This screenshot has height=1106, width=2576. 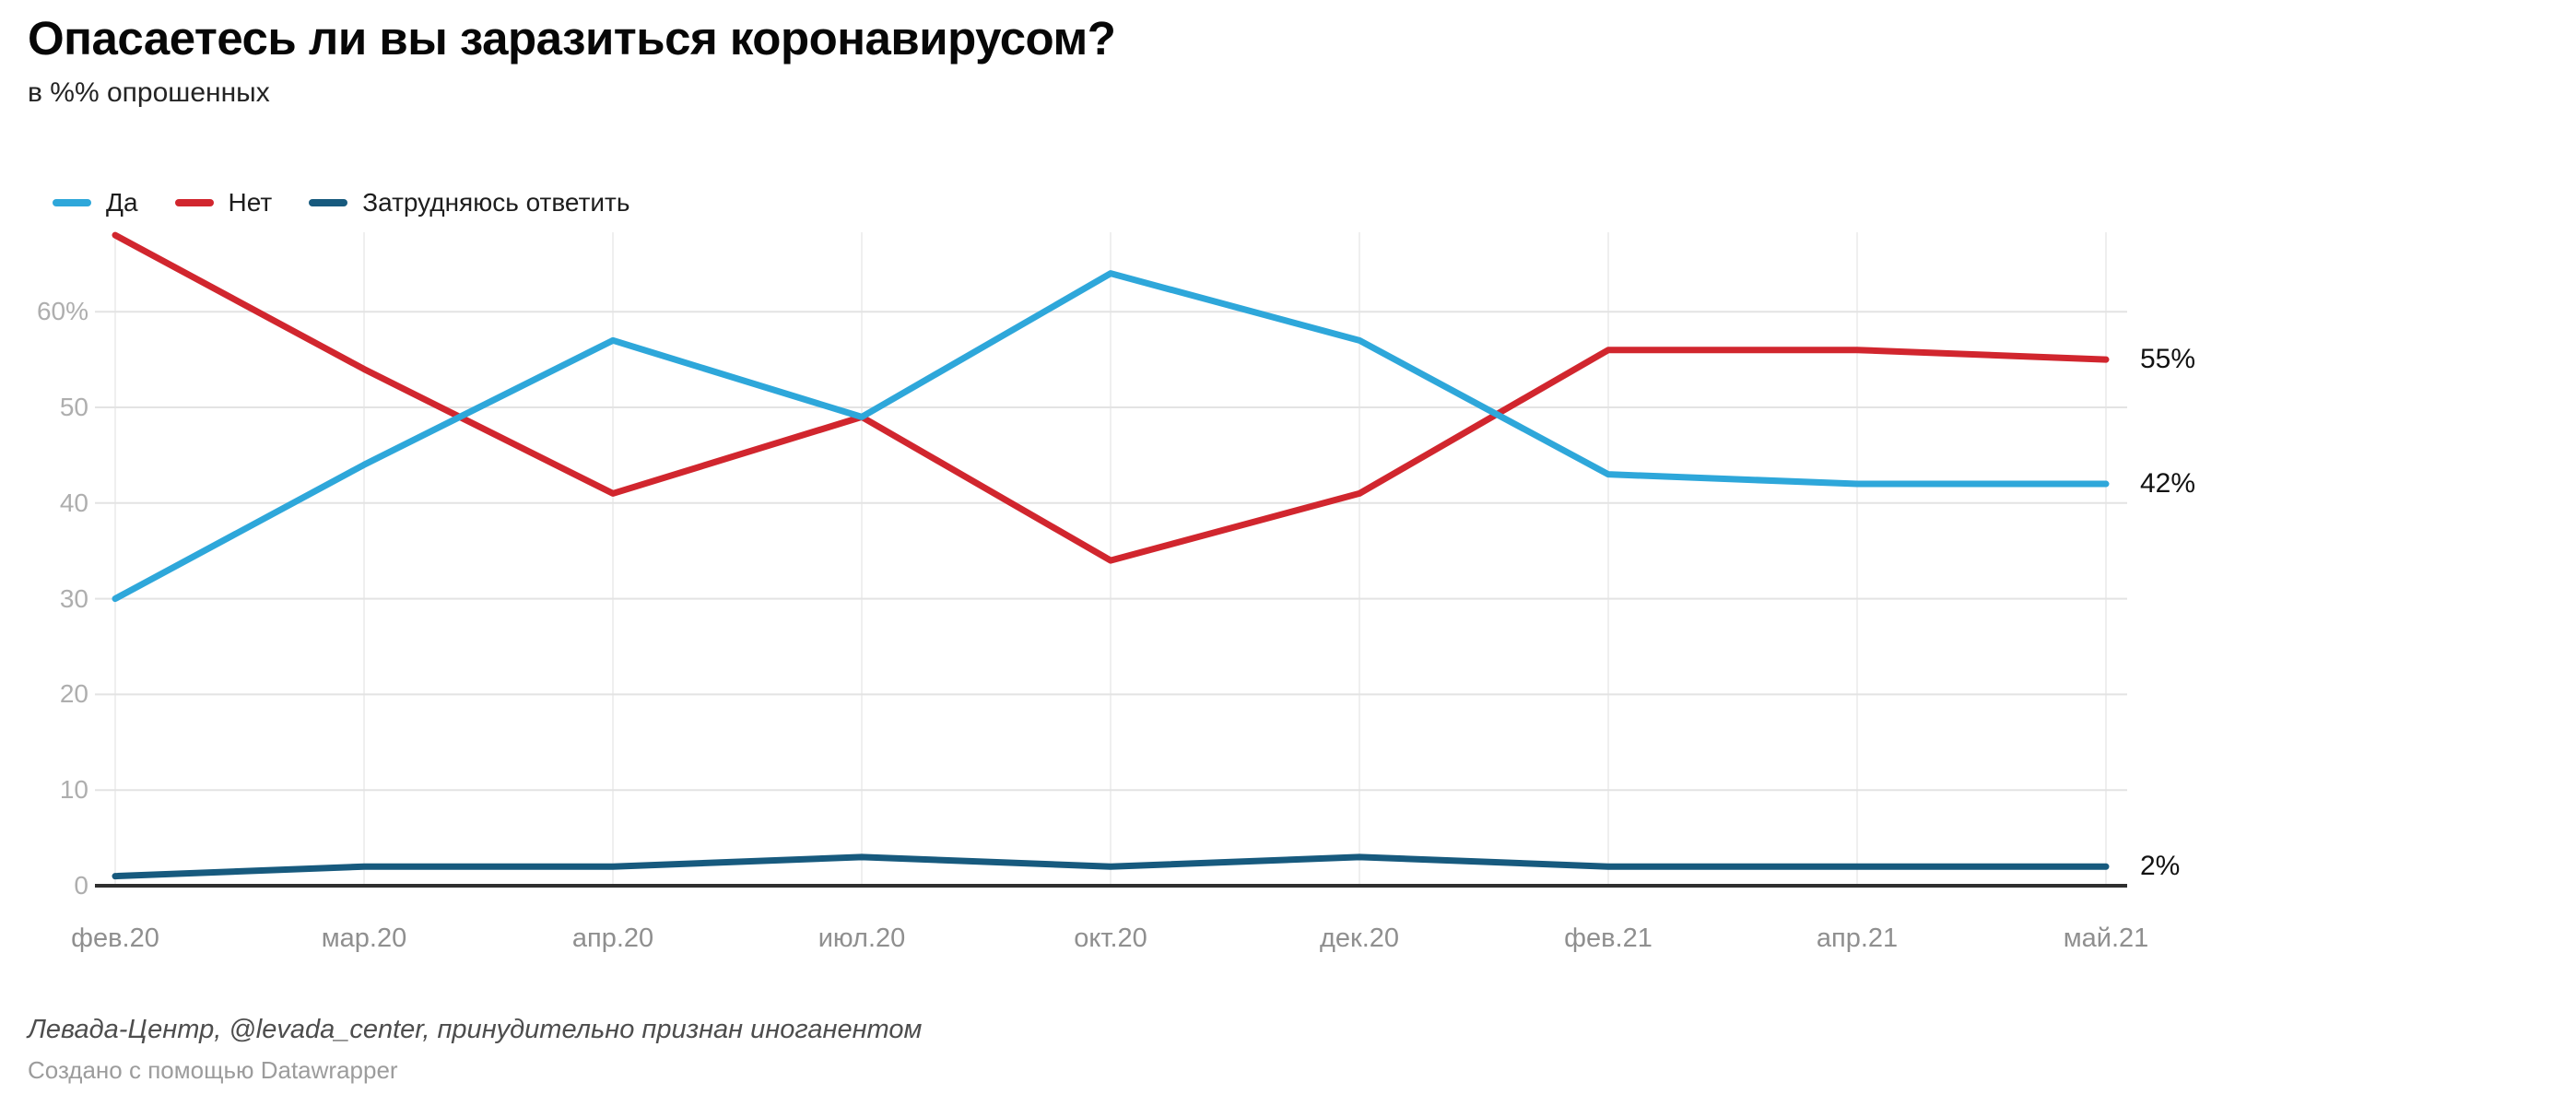 What do you see at coordinates (2168, 484) in the screenshot?
I see `series-end-value-label: 42%` at bounding box center [2168, 484].